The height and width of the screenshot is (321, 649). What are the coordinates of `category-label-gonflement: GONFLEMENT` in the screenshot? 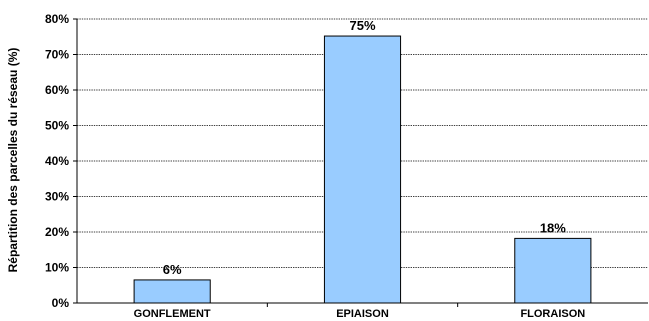 It's located at (172, 314).